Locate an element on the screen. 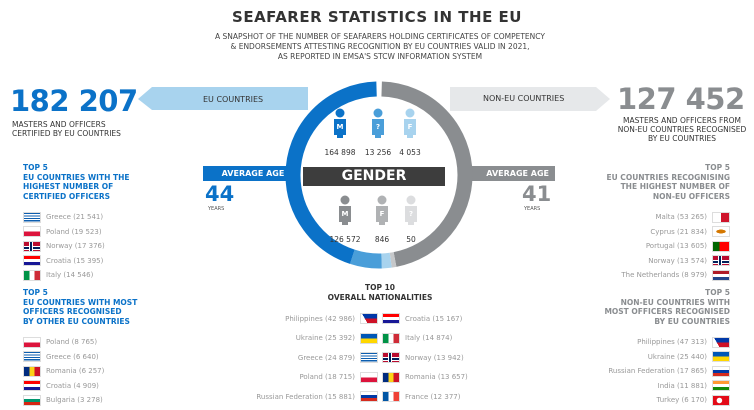  eu-person-icon: M is located at coordinates (340, 123).